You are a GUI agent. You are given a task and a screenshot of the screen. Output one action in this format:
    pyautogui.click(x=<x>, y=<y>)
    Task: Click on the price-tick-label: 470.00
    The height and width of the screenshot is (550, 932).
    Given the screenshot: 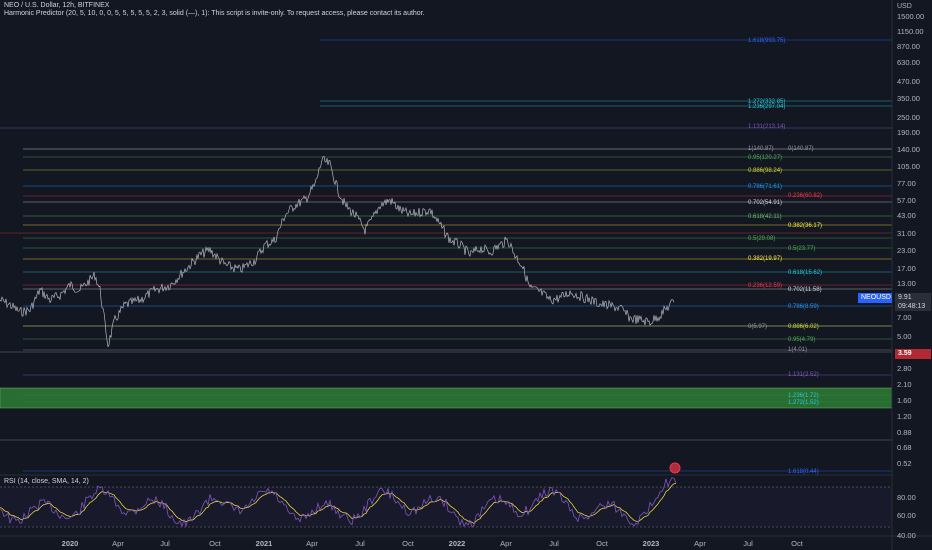 What is the action you would take?
    pyautogui.click(x=908, y=81)
    